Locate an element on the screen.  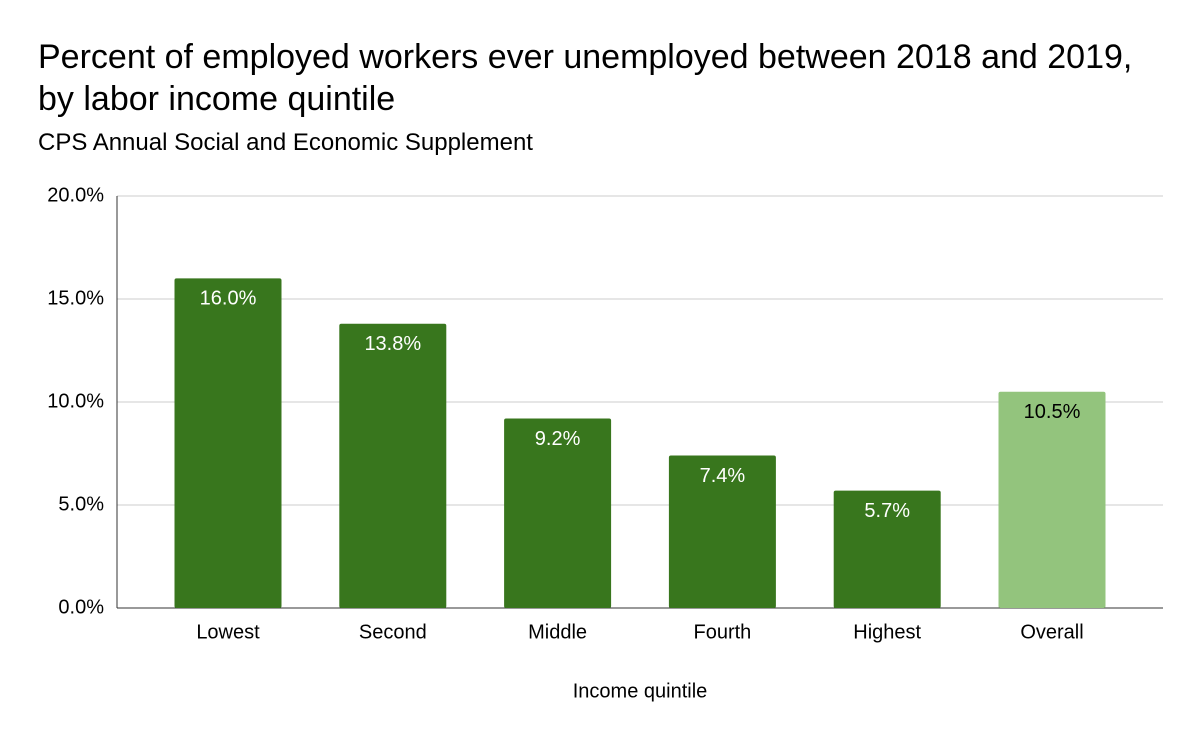
x-tick-label: Middle is located at coordinates (557, 632).